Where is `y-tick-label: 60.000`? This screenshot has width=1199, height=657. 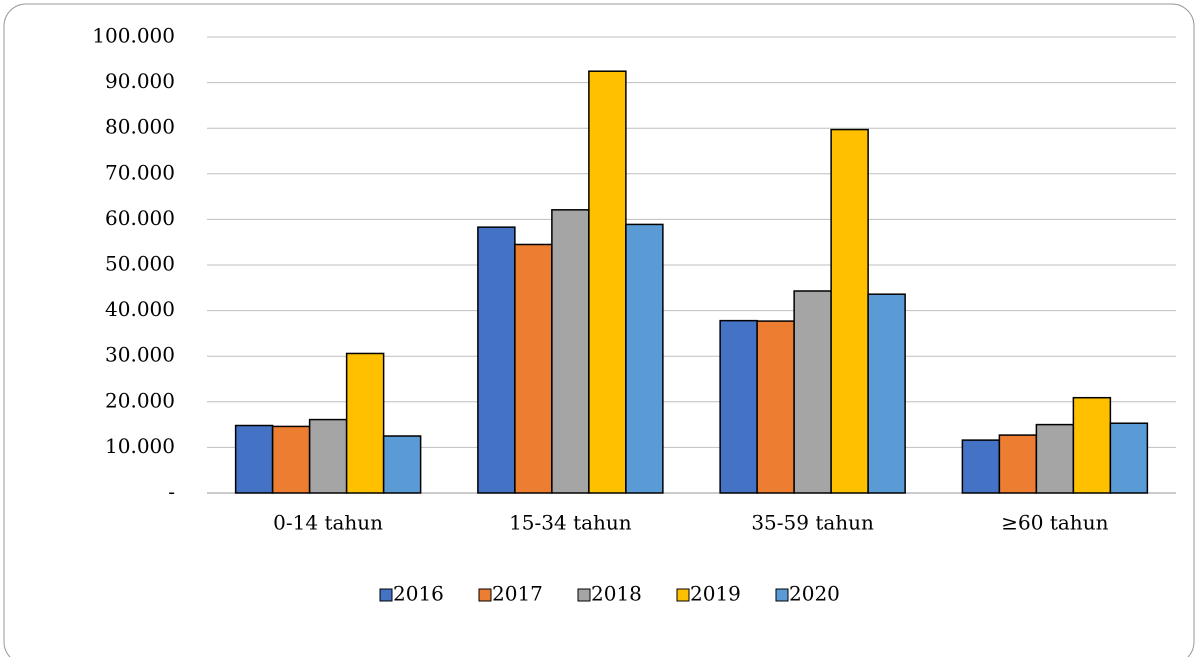
y-tick-label: 60.000 is located at coordinates (140, 218).